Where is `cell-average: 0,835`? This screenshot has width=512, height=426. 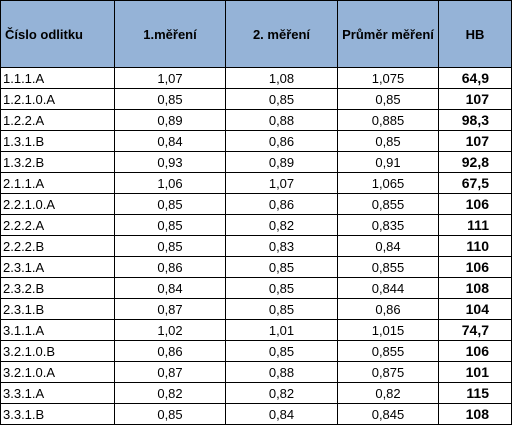 cell-average: 0,835 is located at coordinates (388, 225).